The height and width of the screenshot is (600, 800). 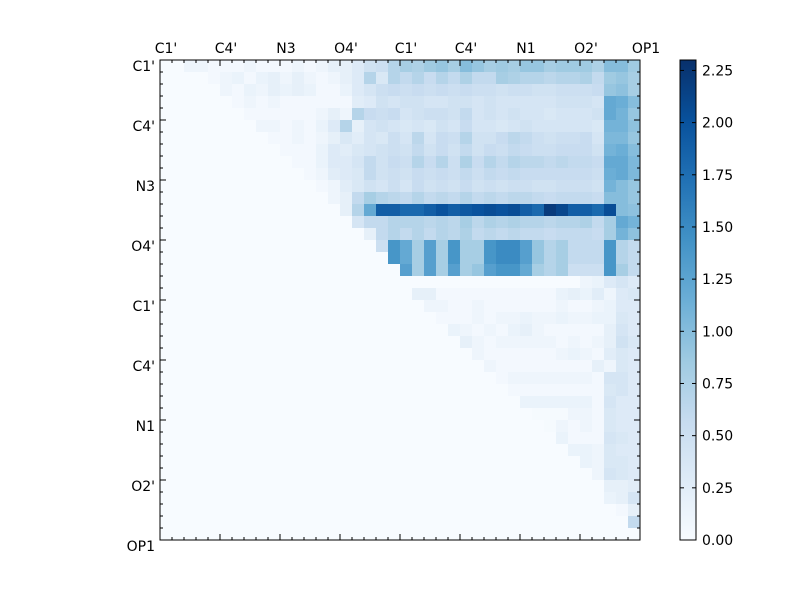 I want to click on x-tick-labels: C1' C4' N3 O4' C1' C4' N1 O2' OP1, so click(x=407, y=49).